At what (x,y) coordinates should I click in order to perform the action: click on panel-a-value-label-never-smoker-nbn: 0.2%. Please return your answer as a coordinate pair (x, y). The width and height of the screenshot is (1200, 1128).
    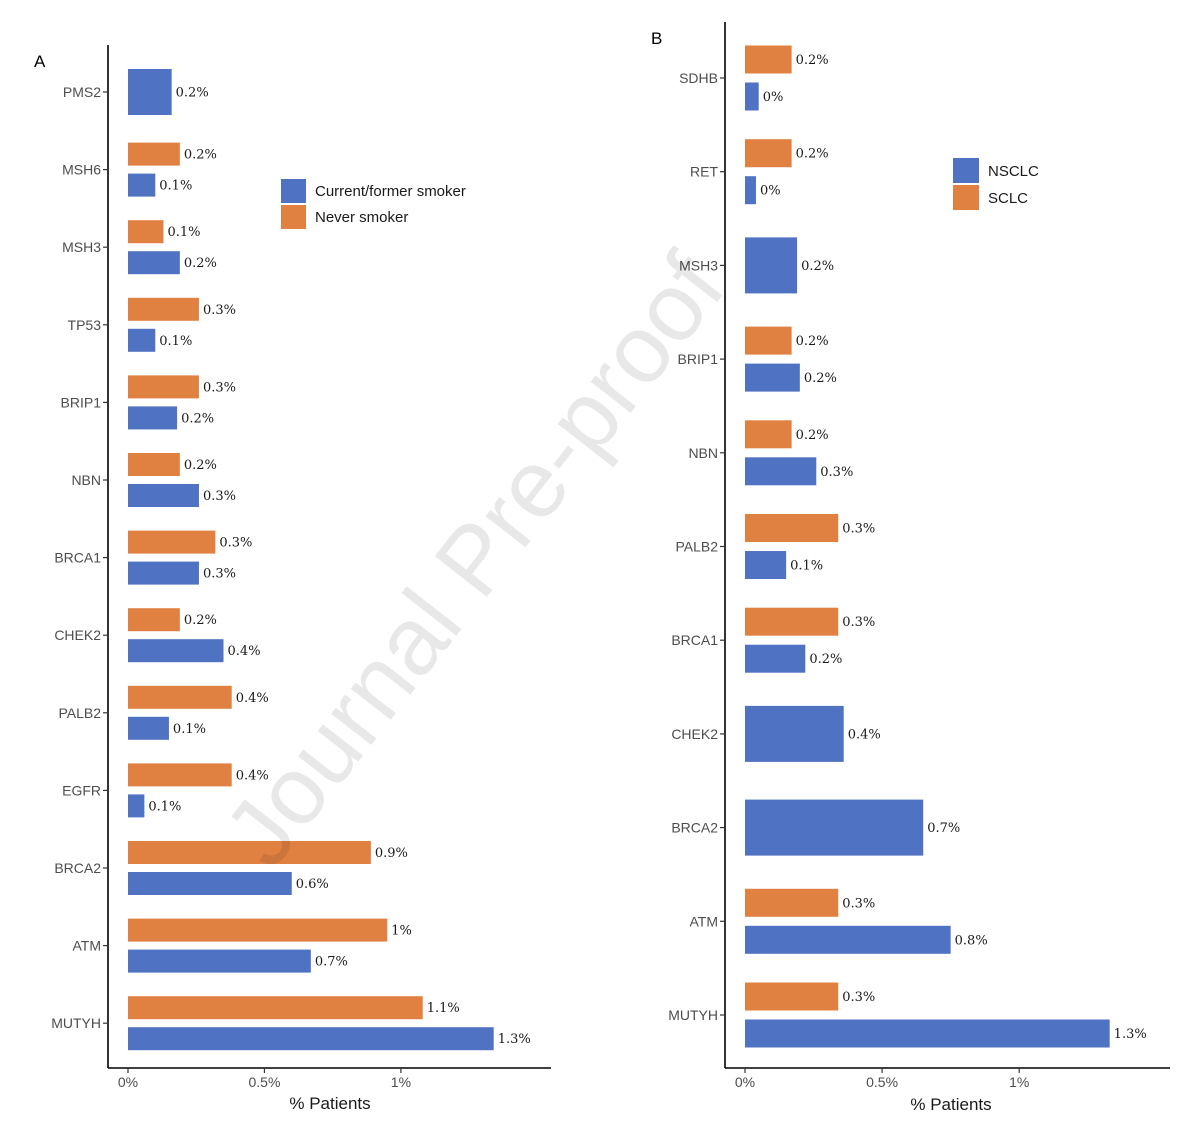
    Looking at the image, I should click on (200, 465).